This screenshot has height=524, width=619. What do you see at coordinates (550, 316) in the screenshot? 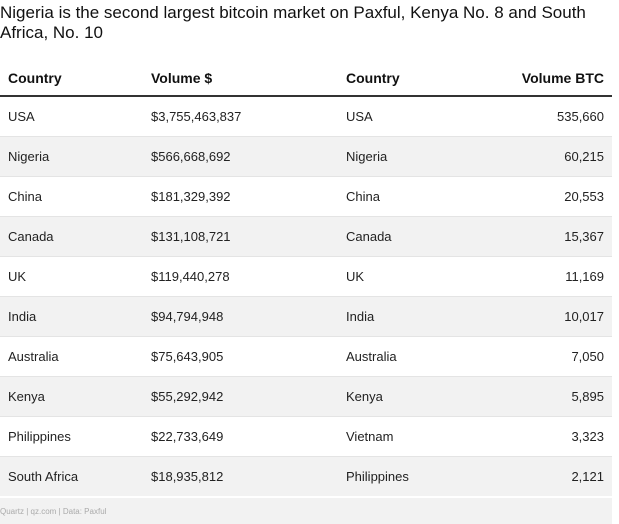
I see `volume-btc-cell: 10,017` at bounding box center [550, 316].